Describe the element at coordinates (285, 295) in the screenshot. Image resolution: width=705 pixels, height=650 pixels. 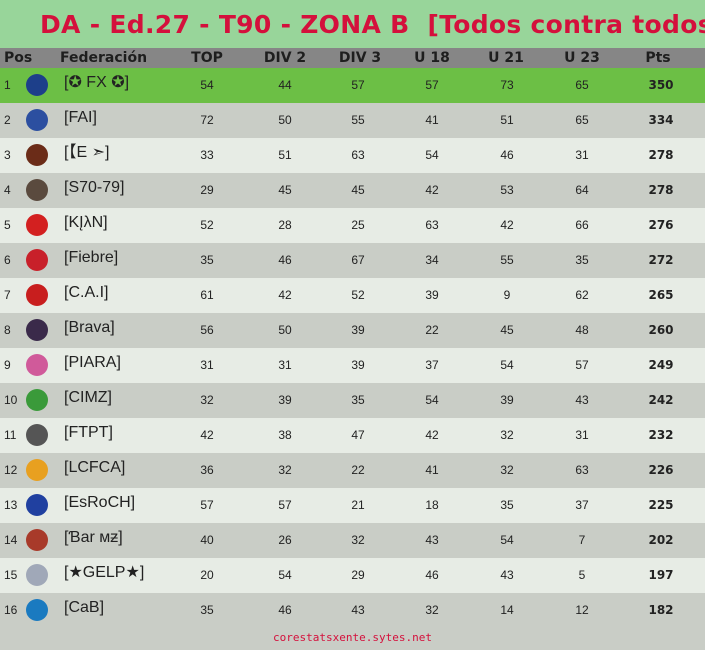
I see `score-div2: 42` at that location.